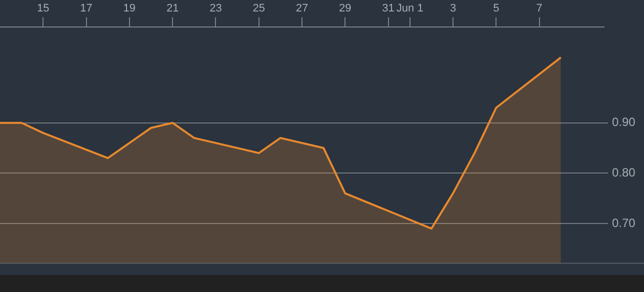 The image size is (644, 292). Describe the element at coordinates (345, 8) in the screenshot. I see `x-tick-label: 29` at that location.